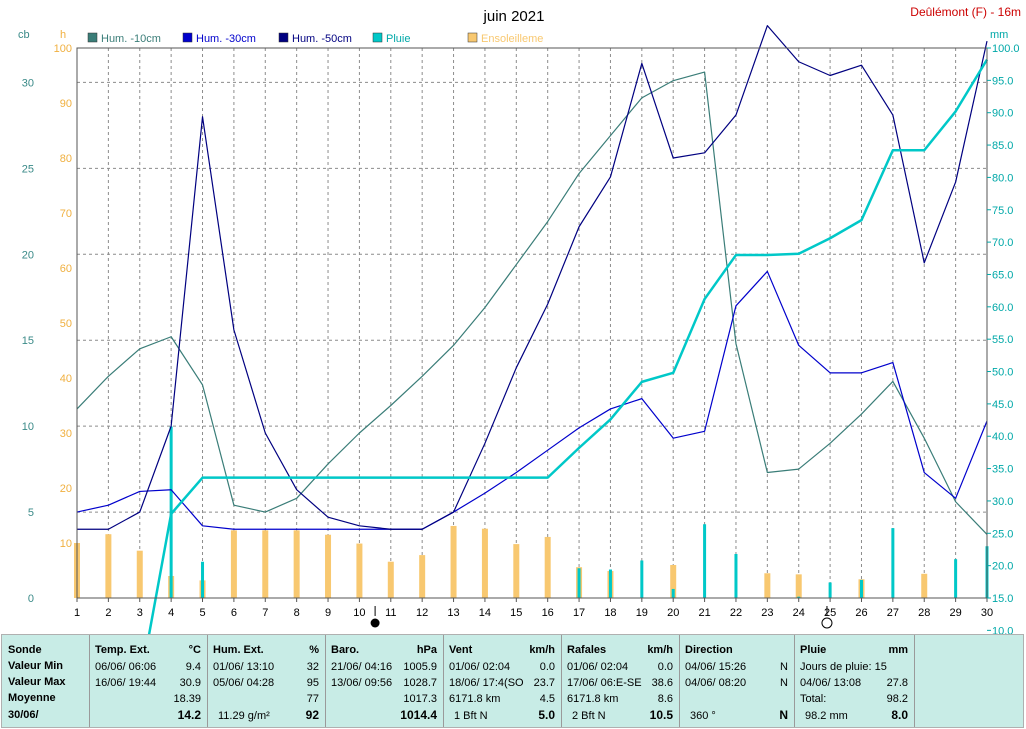 The image size is (1026, 729). I want to click on vent-min-time: 01/06/ 02:04, so click(480, 667).